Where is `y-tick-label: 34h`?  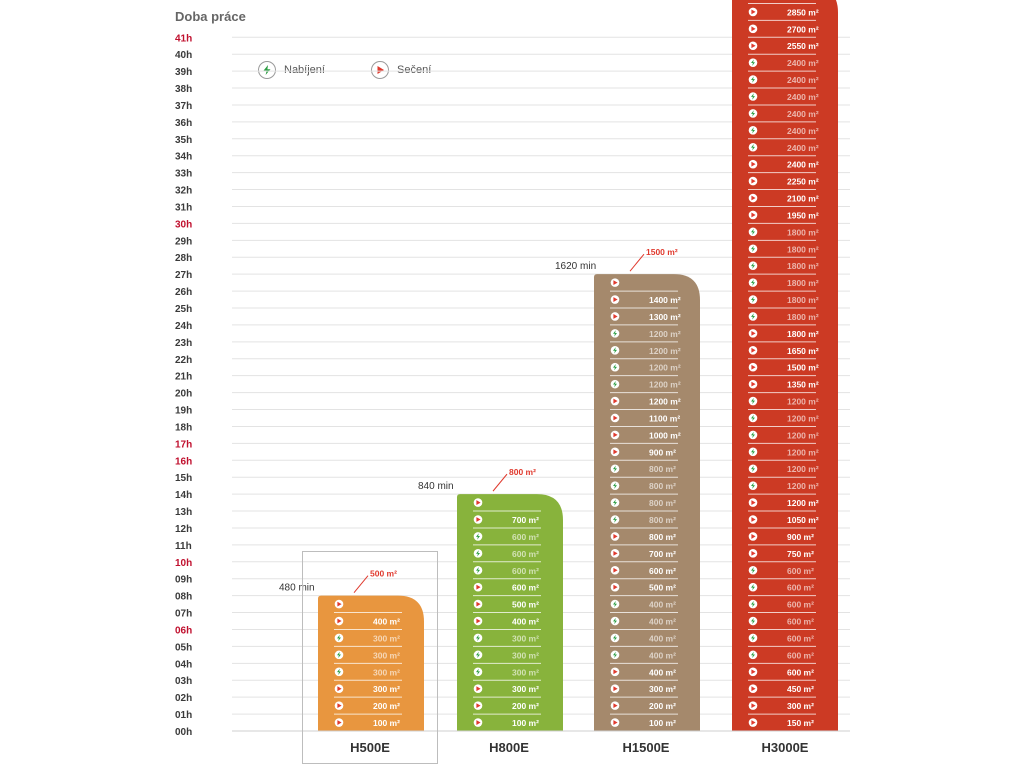 y-tick-label: 34h is located at coordinates (183, 157).